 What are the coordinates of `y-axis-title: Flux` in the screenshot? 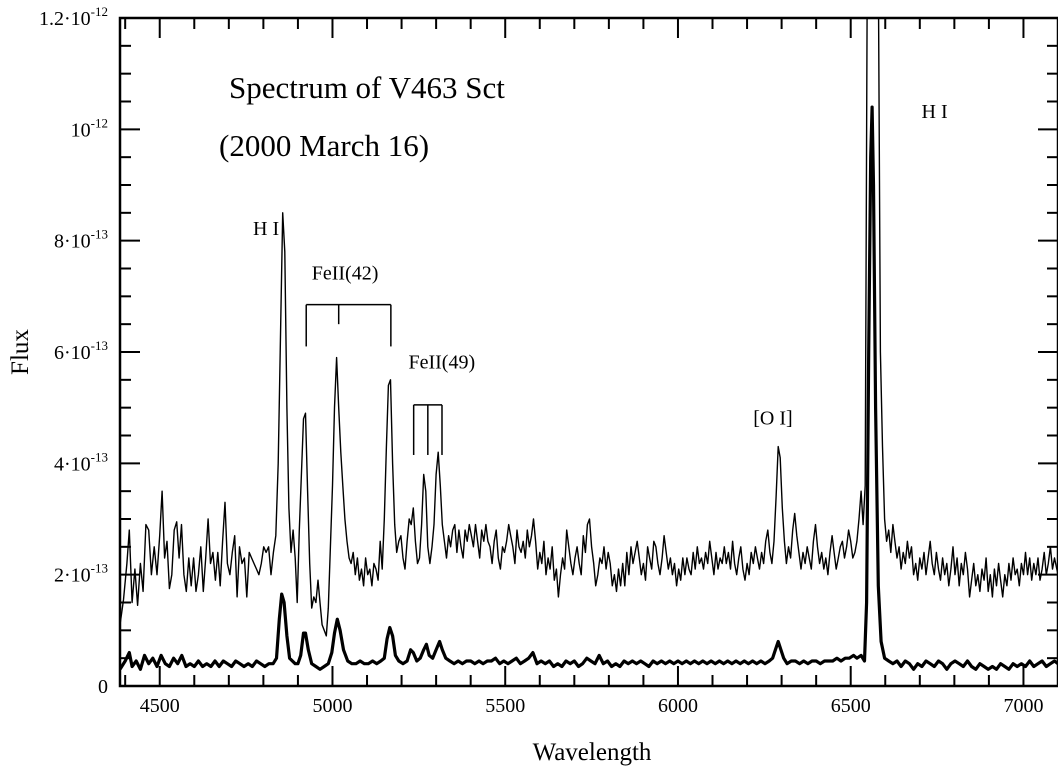 It's located at (20, 352).